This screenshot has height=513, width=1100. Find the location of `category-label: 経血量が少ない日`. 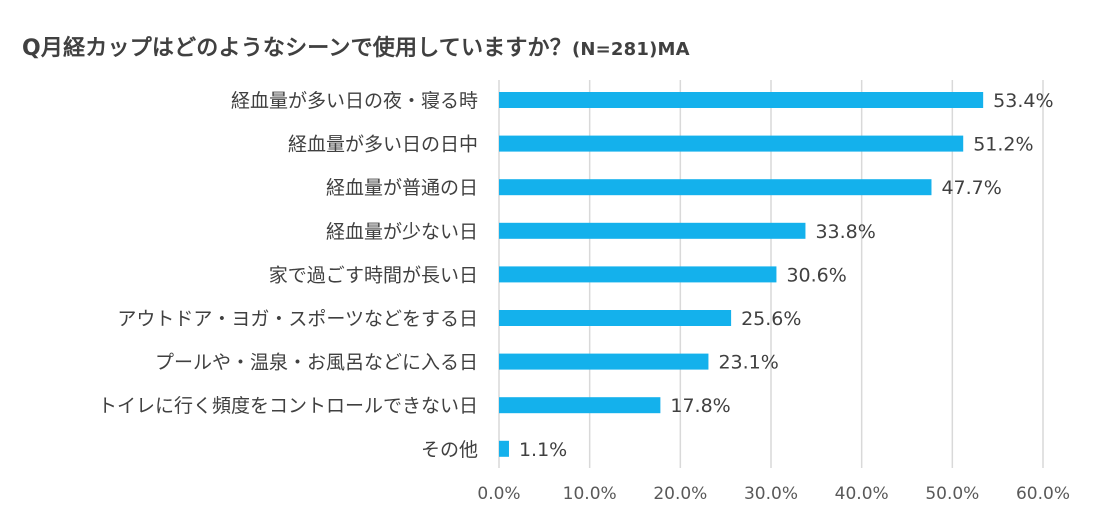

category-label: 経血量が少ない日 is located at coordinates (402, 232).